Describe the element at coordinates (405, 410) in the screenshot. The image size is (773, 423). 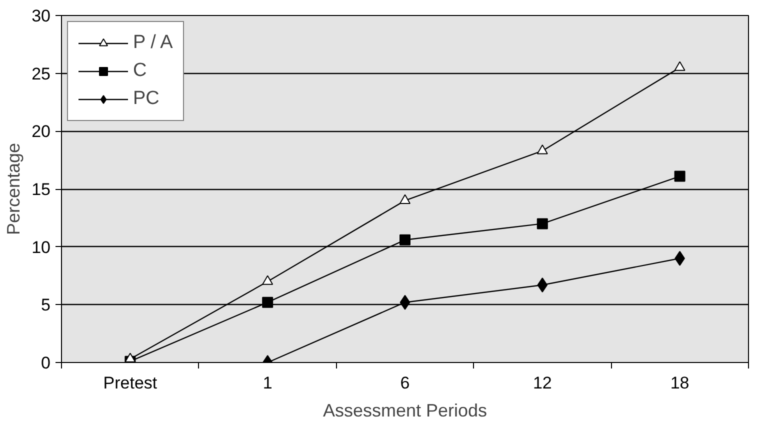
I see `x-axis-title: Assessment Periods` at that location.